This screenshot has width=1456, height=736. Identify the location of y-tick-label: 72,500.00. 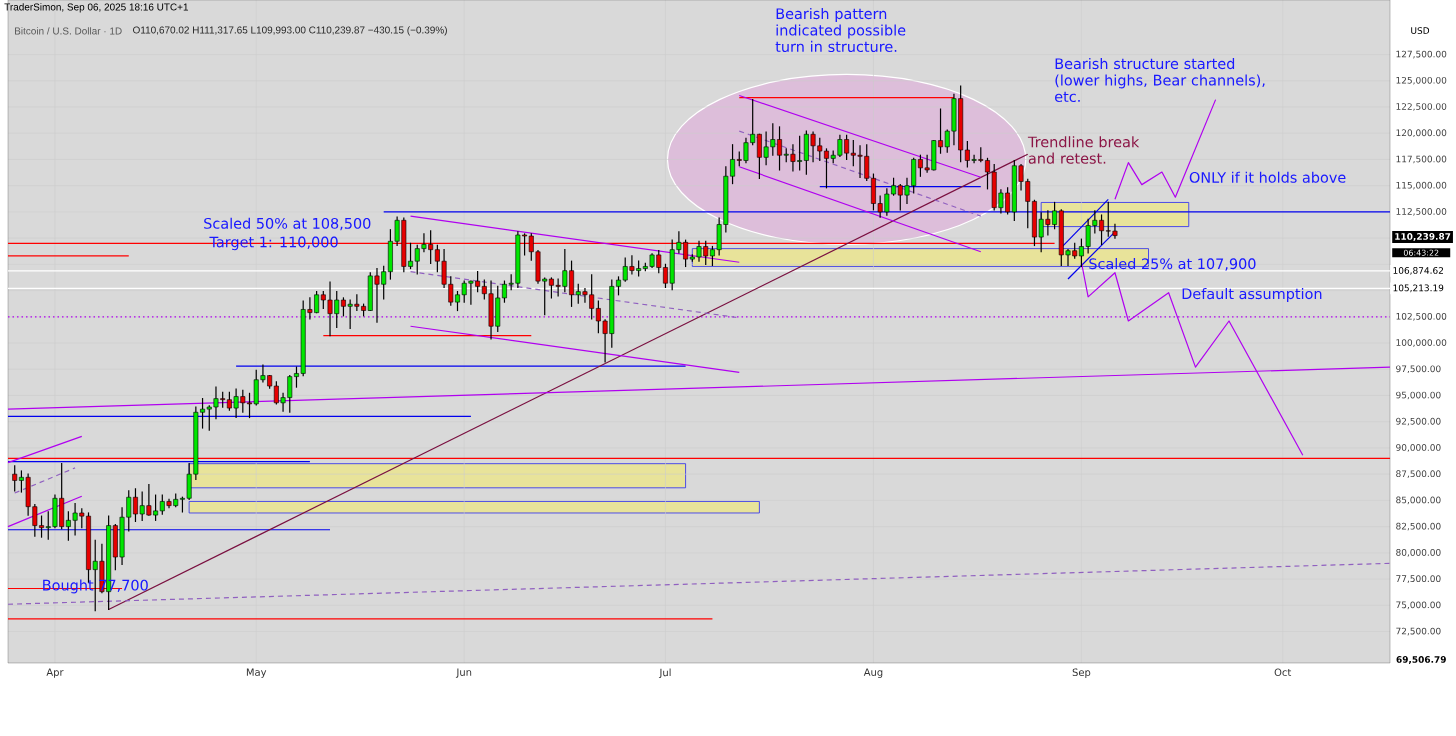
(1418, 631).